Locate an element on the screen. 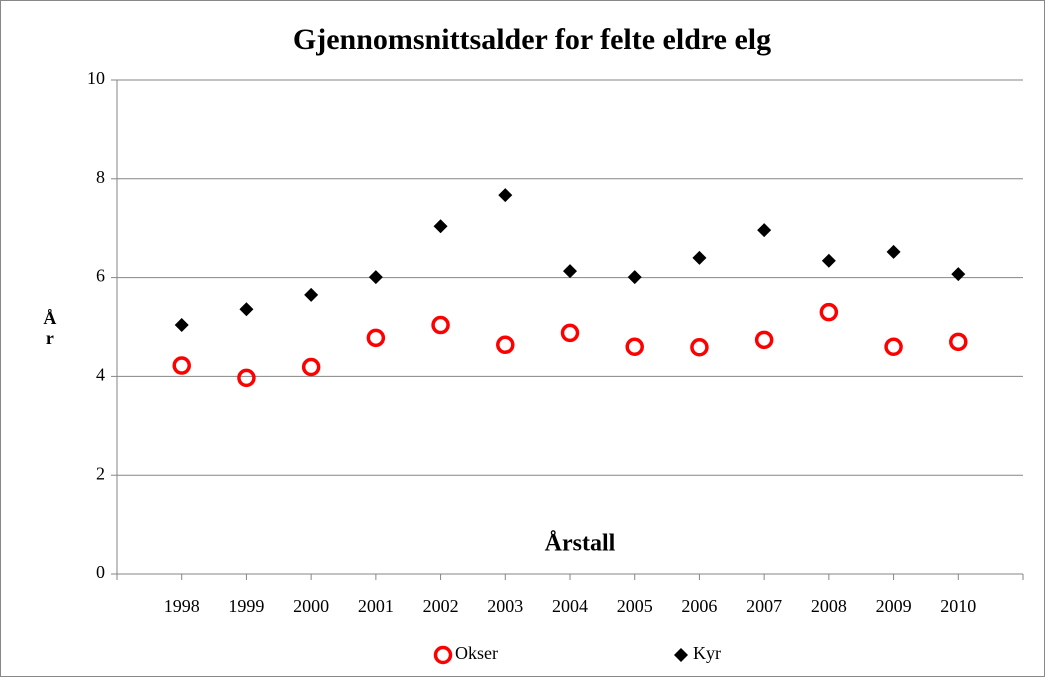 The height and width of the screenshot is (678, 1046). y-tick-label: 2 is located at coordinates (100, 473).